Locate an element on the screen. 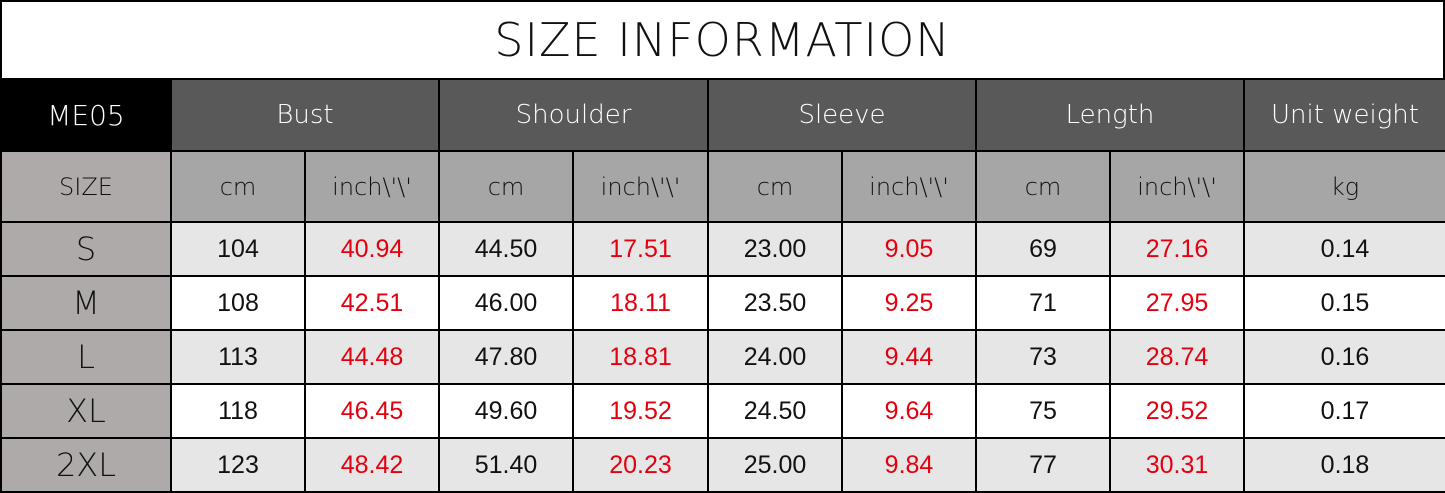 The image size is (1445, 493). table-row: S 104 40.94 44.50 17.51 23.00 9.05 69 27.16 0.14 is located at coordinates (722, 249).